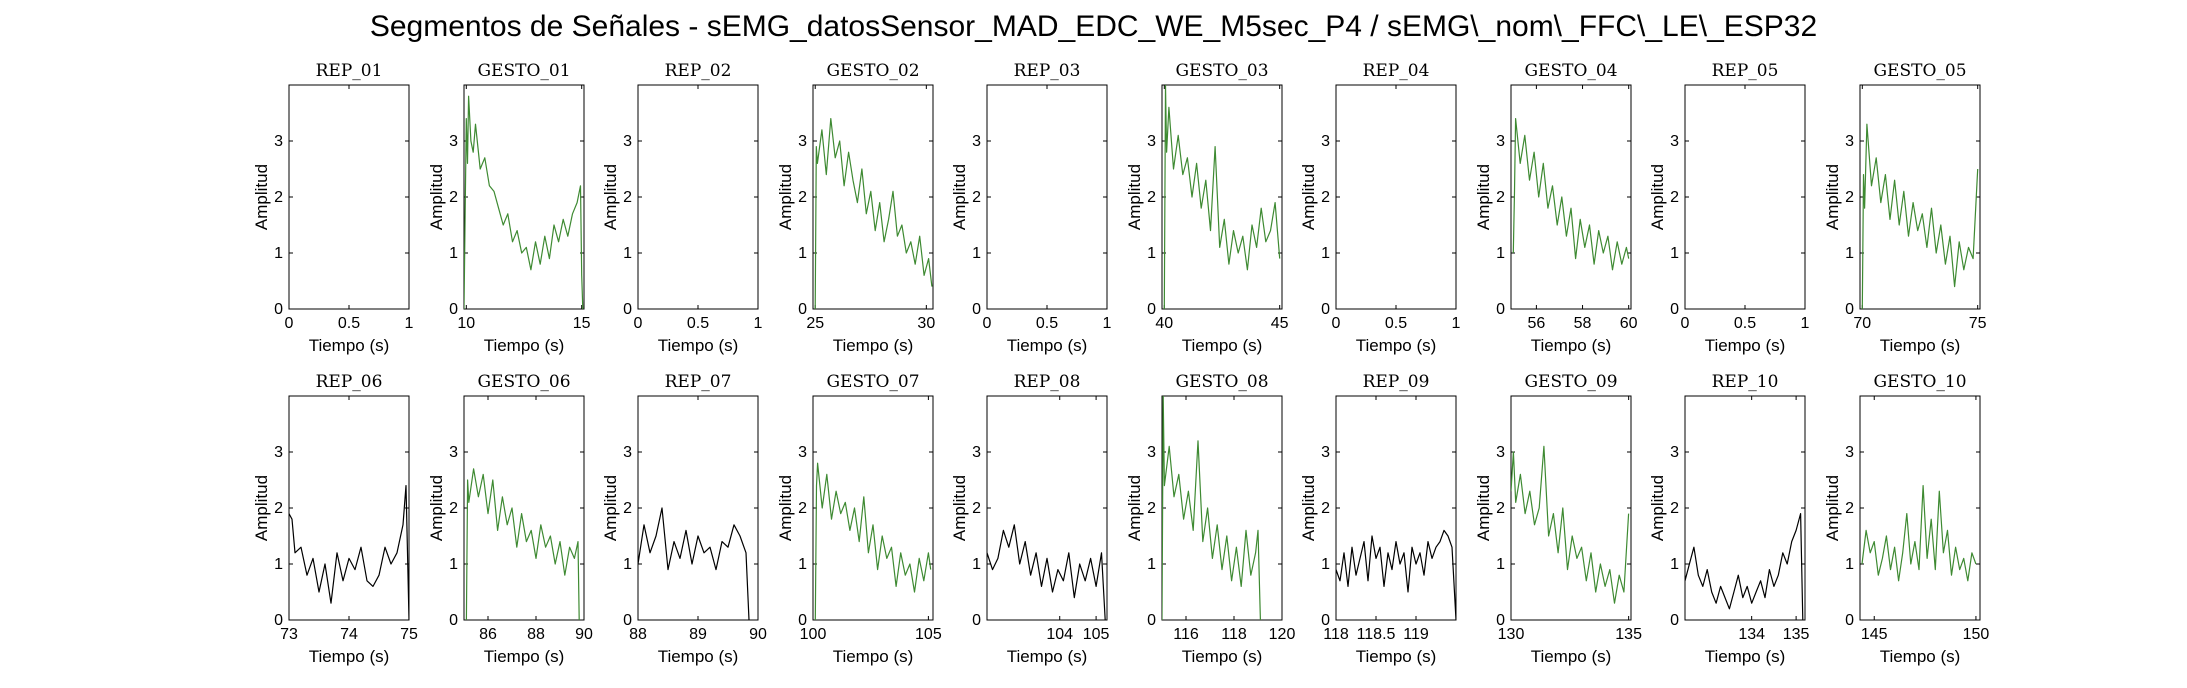 The width and height of the screenshot is (2187, 688). I want to click on x-tick-label: 130, so click(1511, 634).